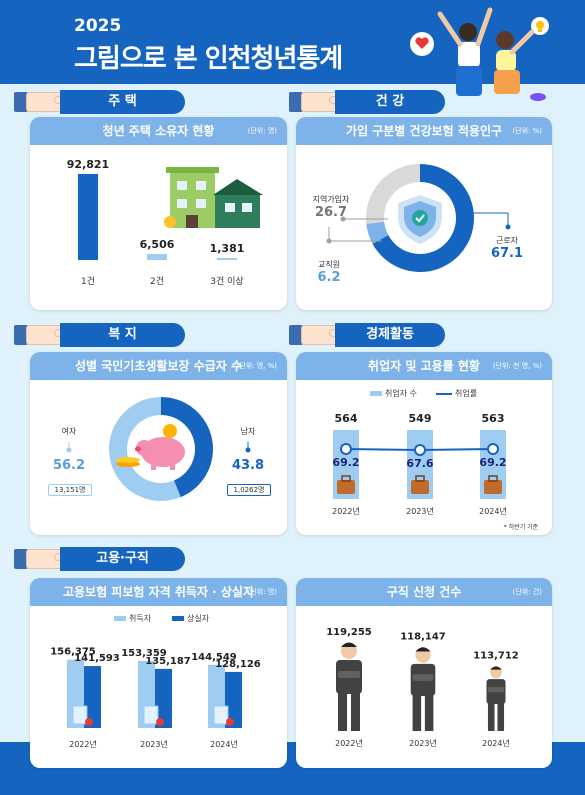  What do you see at coordinates (158, 592) in the screenshot?
I see `insurance-card-title: 고용보험 피보험 자격 취득자 · 상실자` at bounding box center [158, 592].